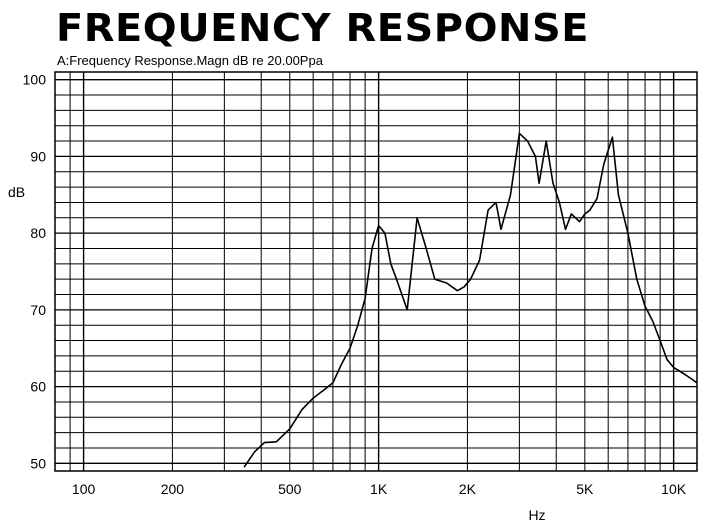 This screenshot has width=720, height=530. I want to click on x-tick-label: 10K, so click(674, 489).